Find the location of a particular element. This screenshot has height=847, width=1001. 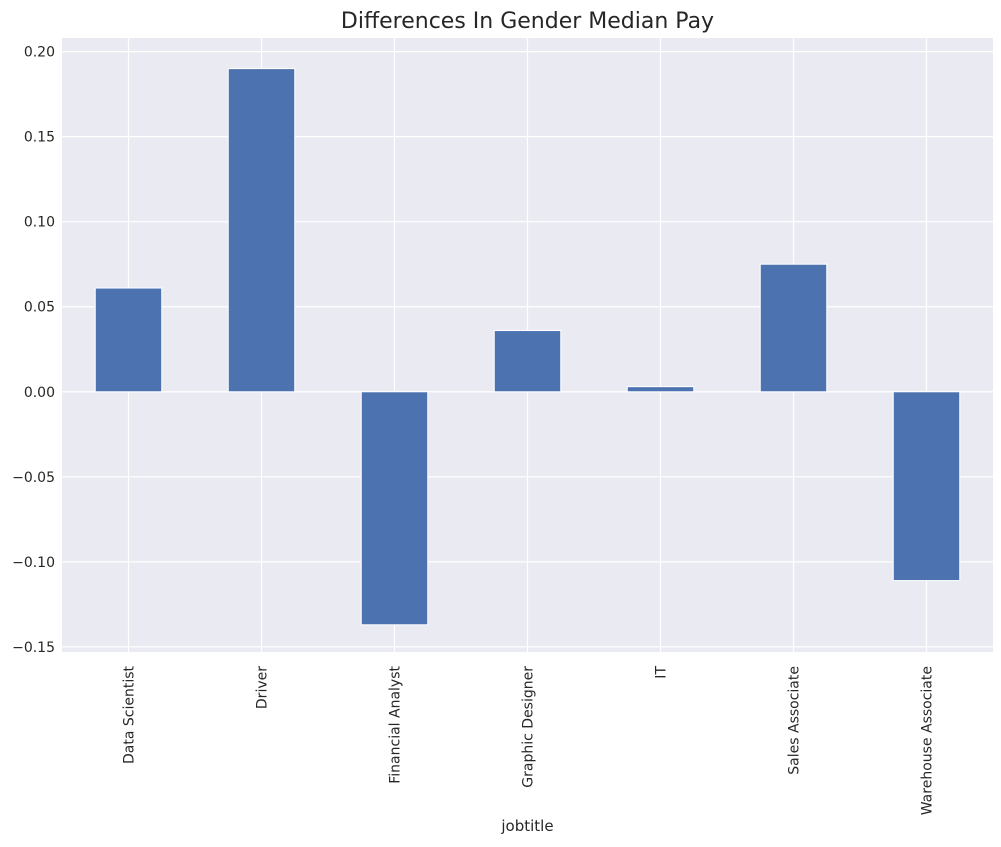

y-tick-label: 0.20 is located at coordinates (39, 53).